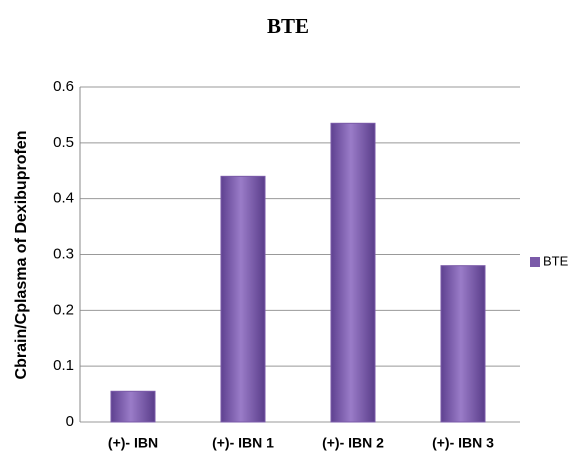 This screenshot has height=454, width=577. I want to click on x-tick-label: (+)- IBN 2, so click(353, 443).